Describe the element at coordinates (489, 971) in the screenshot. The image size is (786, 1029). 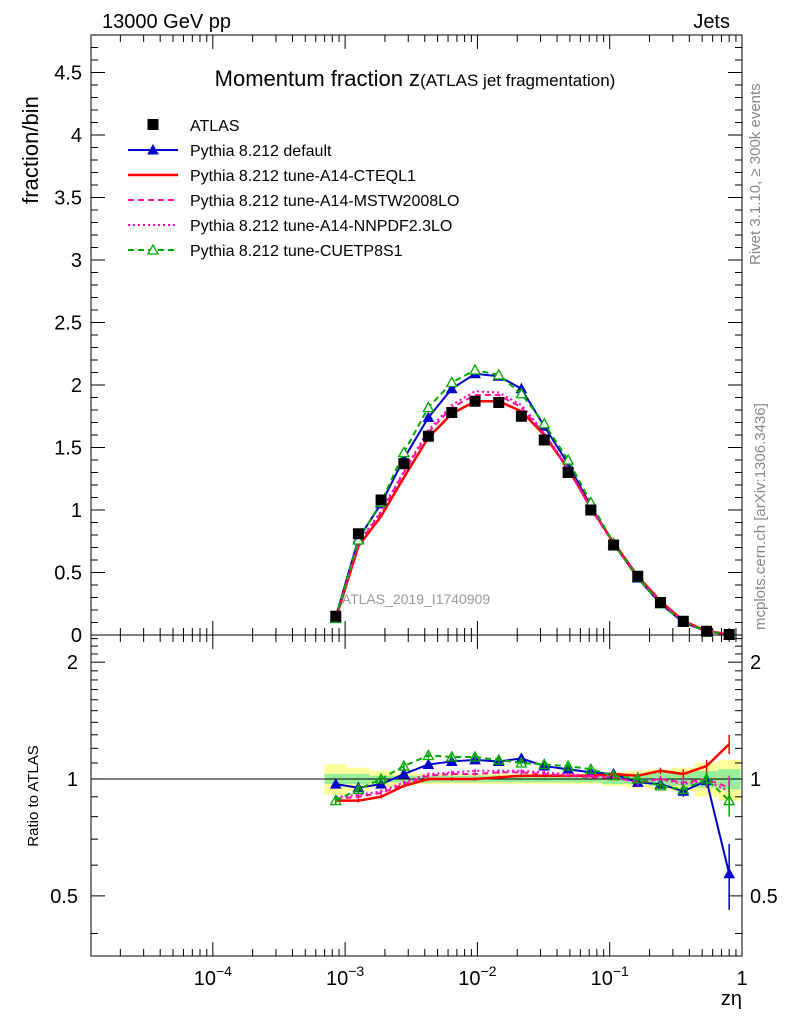
I see `x-tick-label-exp: −2` at that location.